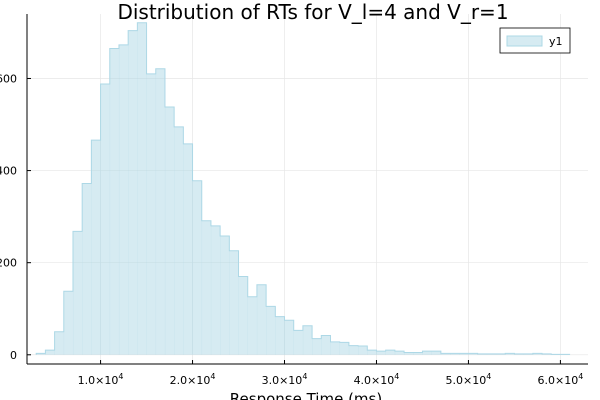  Describe the element at coordinates (469, 379) in the screenshot. I see `x-tick-label: 5.0×104` at that location.